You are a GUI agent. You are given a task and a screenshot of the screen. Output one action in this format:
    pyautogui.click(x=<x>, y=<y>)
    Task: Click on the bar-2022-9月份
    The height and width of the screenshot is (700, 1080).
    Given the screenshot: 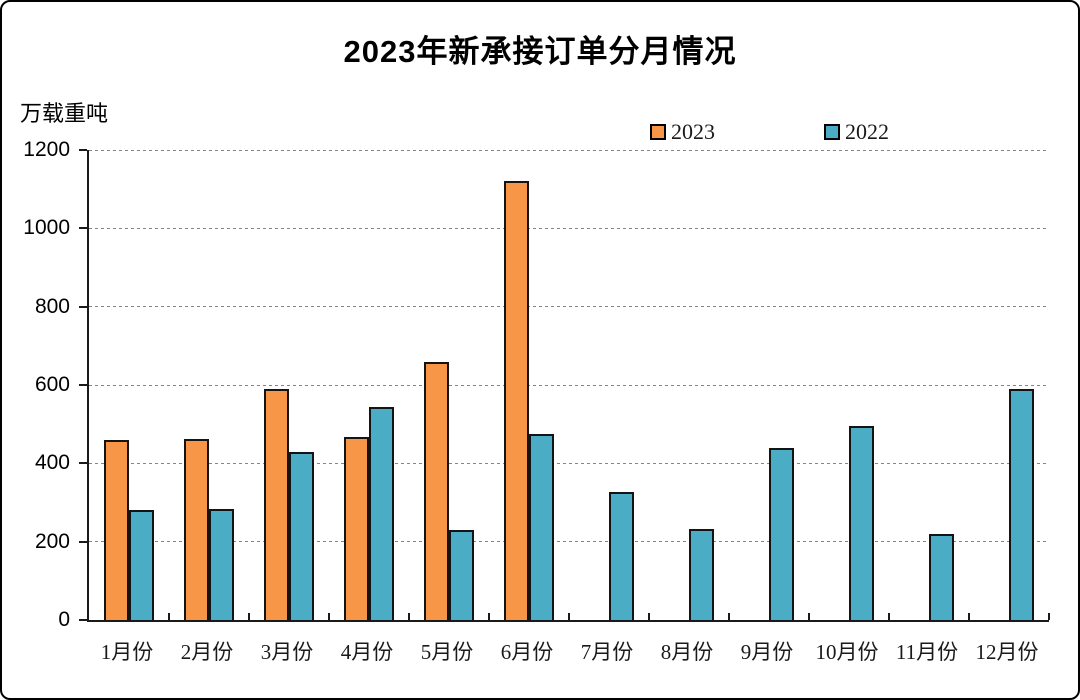 What is the action you would take?
    pyautogui.click(x=781, y=534)
    